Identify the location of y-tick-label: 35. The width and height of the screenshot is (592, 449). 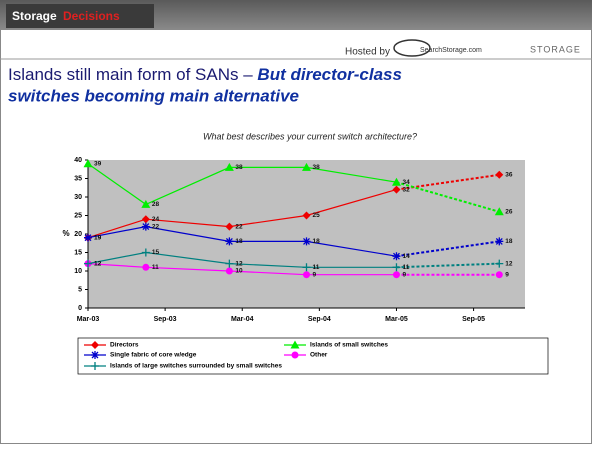
(78, 178).